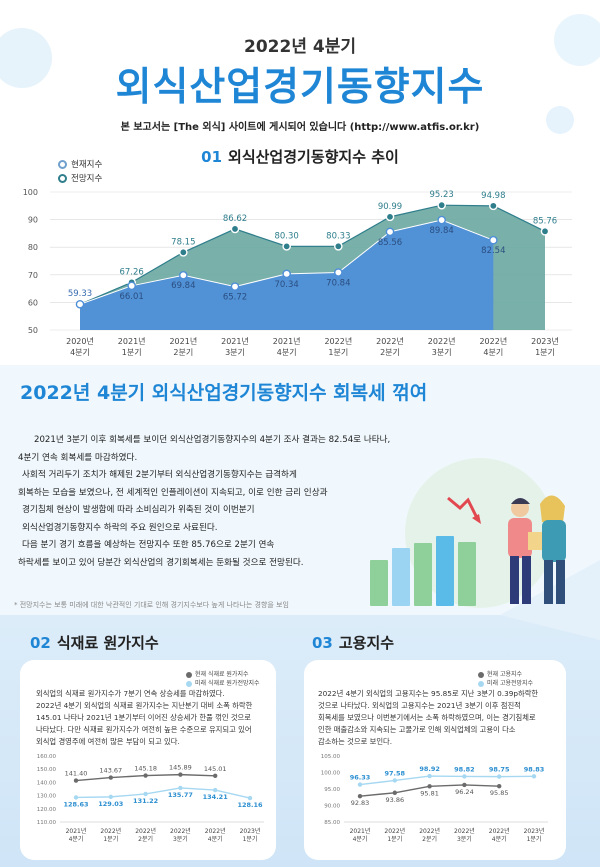  What do you see at coordinates (331, 757) in the screenshot?
I see `y-tick-label: 105.00` at bounding box center [331, 757].